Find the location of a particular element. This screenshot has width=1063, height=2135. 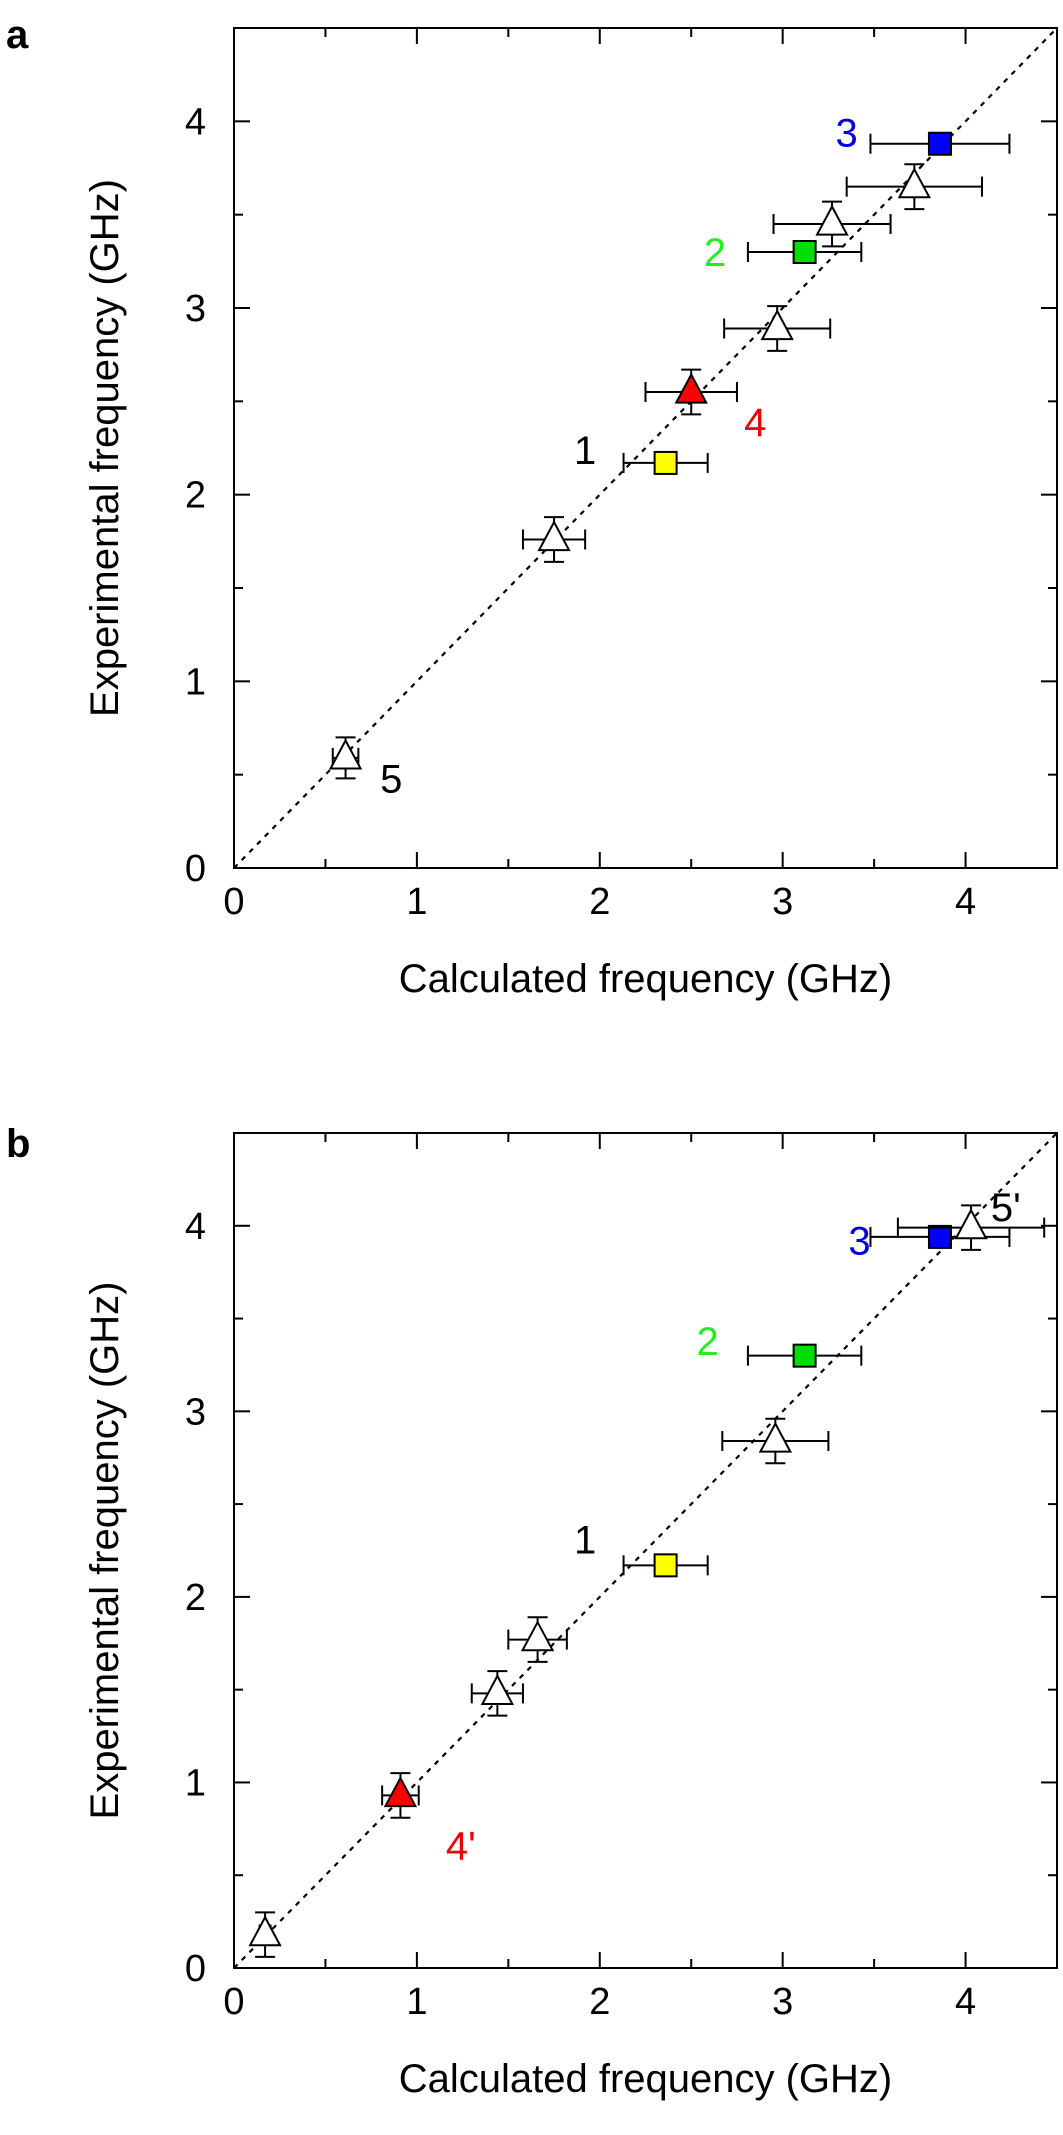

panel-letter: b is located at coordinates (18, 1144).